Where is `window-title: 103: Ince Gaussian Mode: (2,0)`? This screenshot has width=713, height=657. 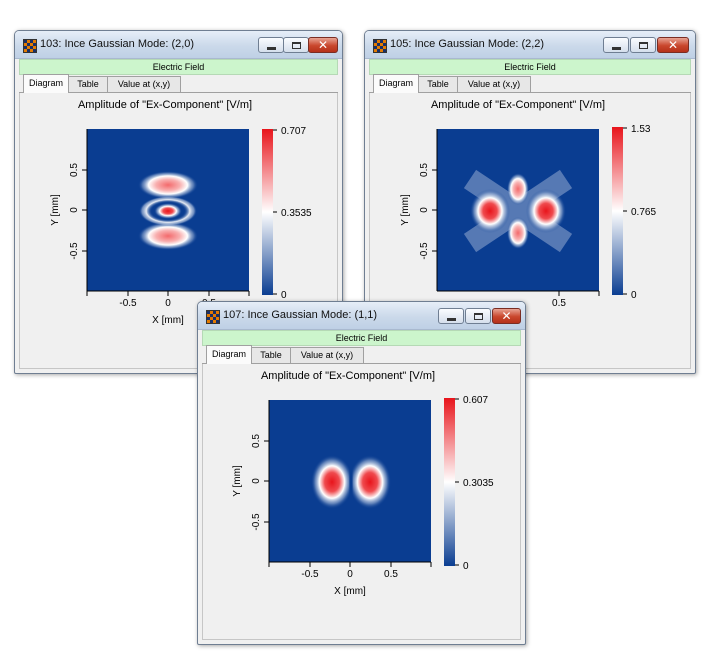 window-title: 103: Ince Gaussian Mode: (2,0) is located at coordinates (117, 44).